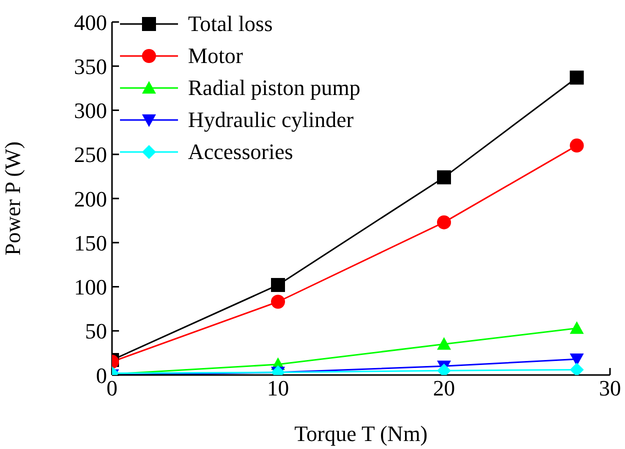 The image size is (625, 449). I want to click on x-tick-label: 10, so click(278, 388).